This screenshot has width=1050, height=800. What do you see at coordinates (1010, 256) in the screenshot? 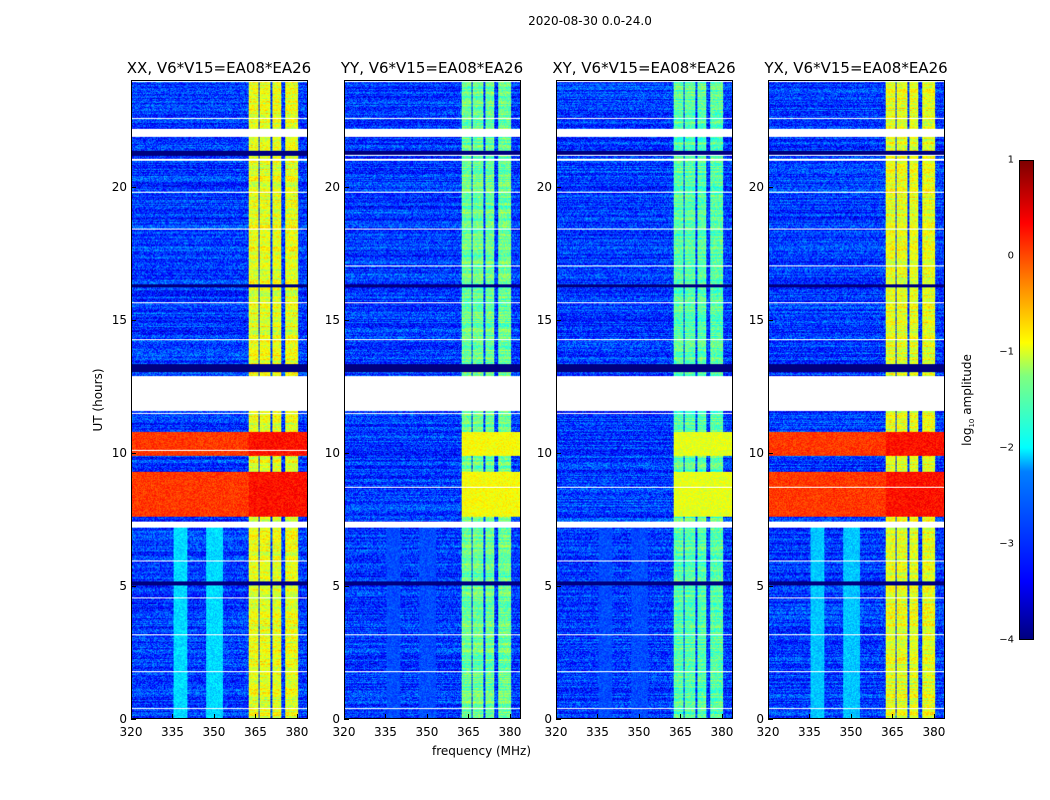
I see `colorbar-tick-label: 0` at bounding box center [1010, 256].